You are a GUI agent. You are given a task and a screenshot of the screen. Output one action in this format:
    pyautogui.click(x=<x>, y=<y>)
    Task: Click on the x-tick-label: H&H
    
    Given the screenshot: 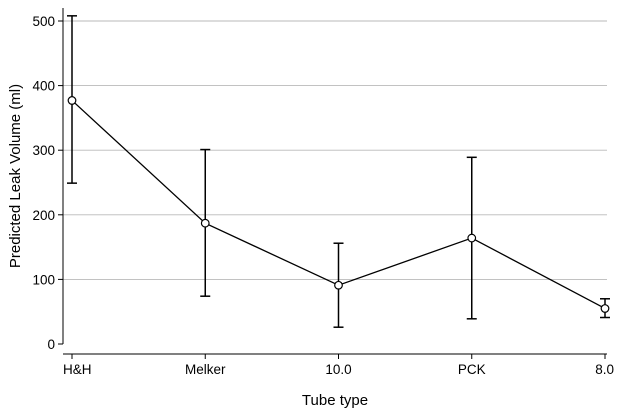 What is the action you would take?
    pyautogui.click(x=77, y=369)
    